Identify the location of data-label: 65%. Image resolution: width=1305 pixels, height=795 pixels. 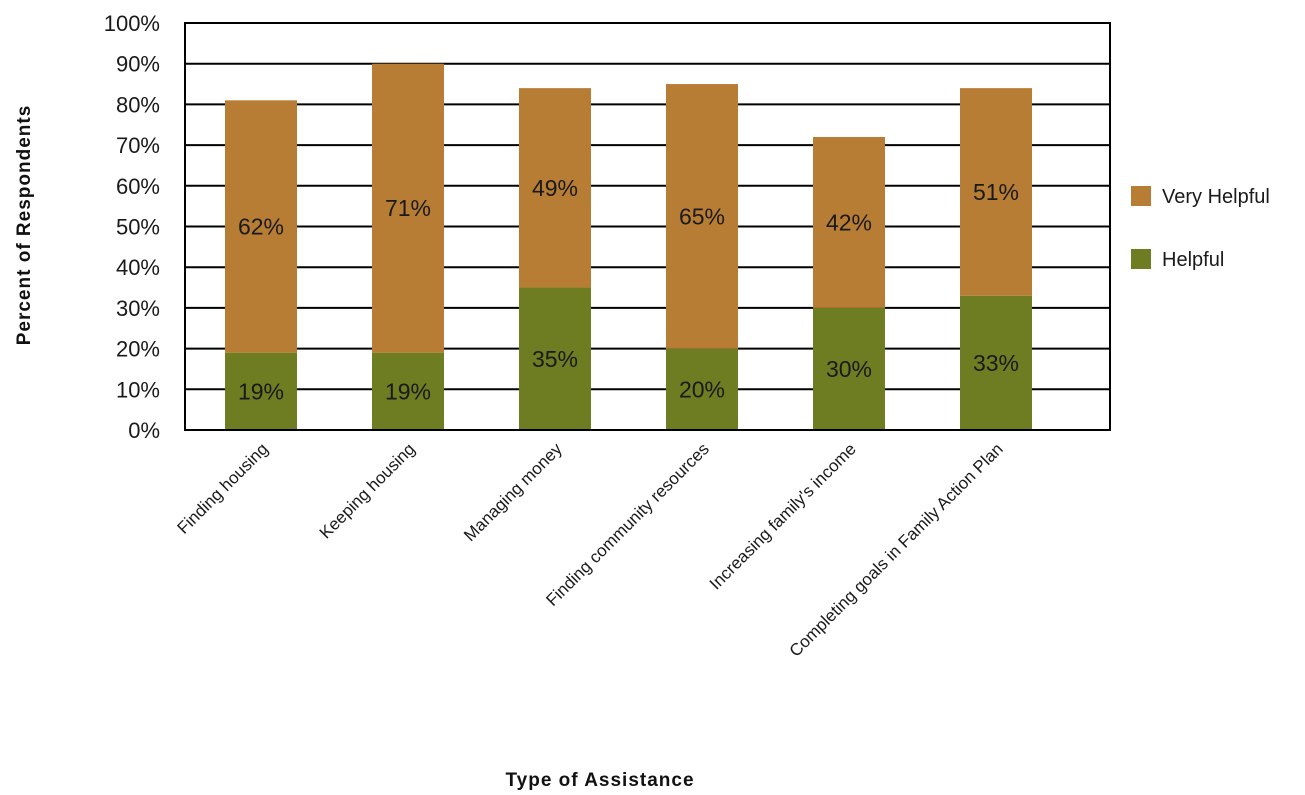
(702, 216).